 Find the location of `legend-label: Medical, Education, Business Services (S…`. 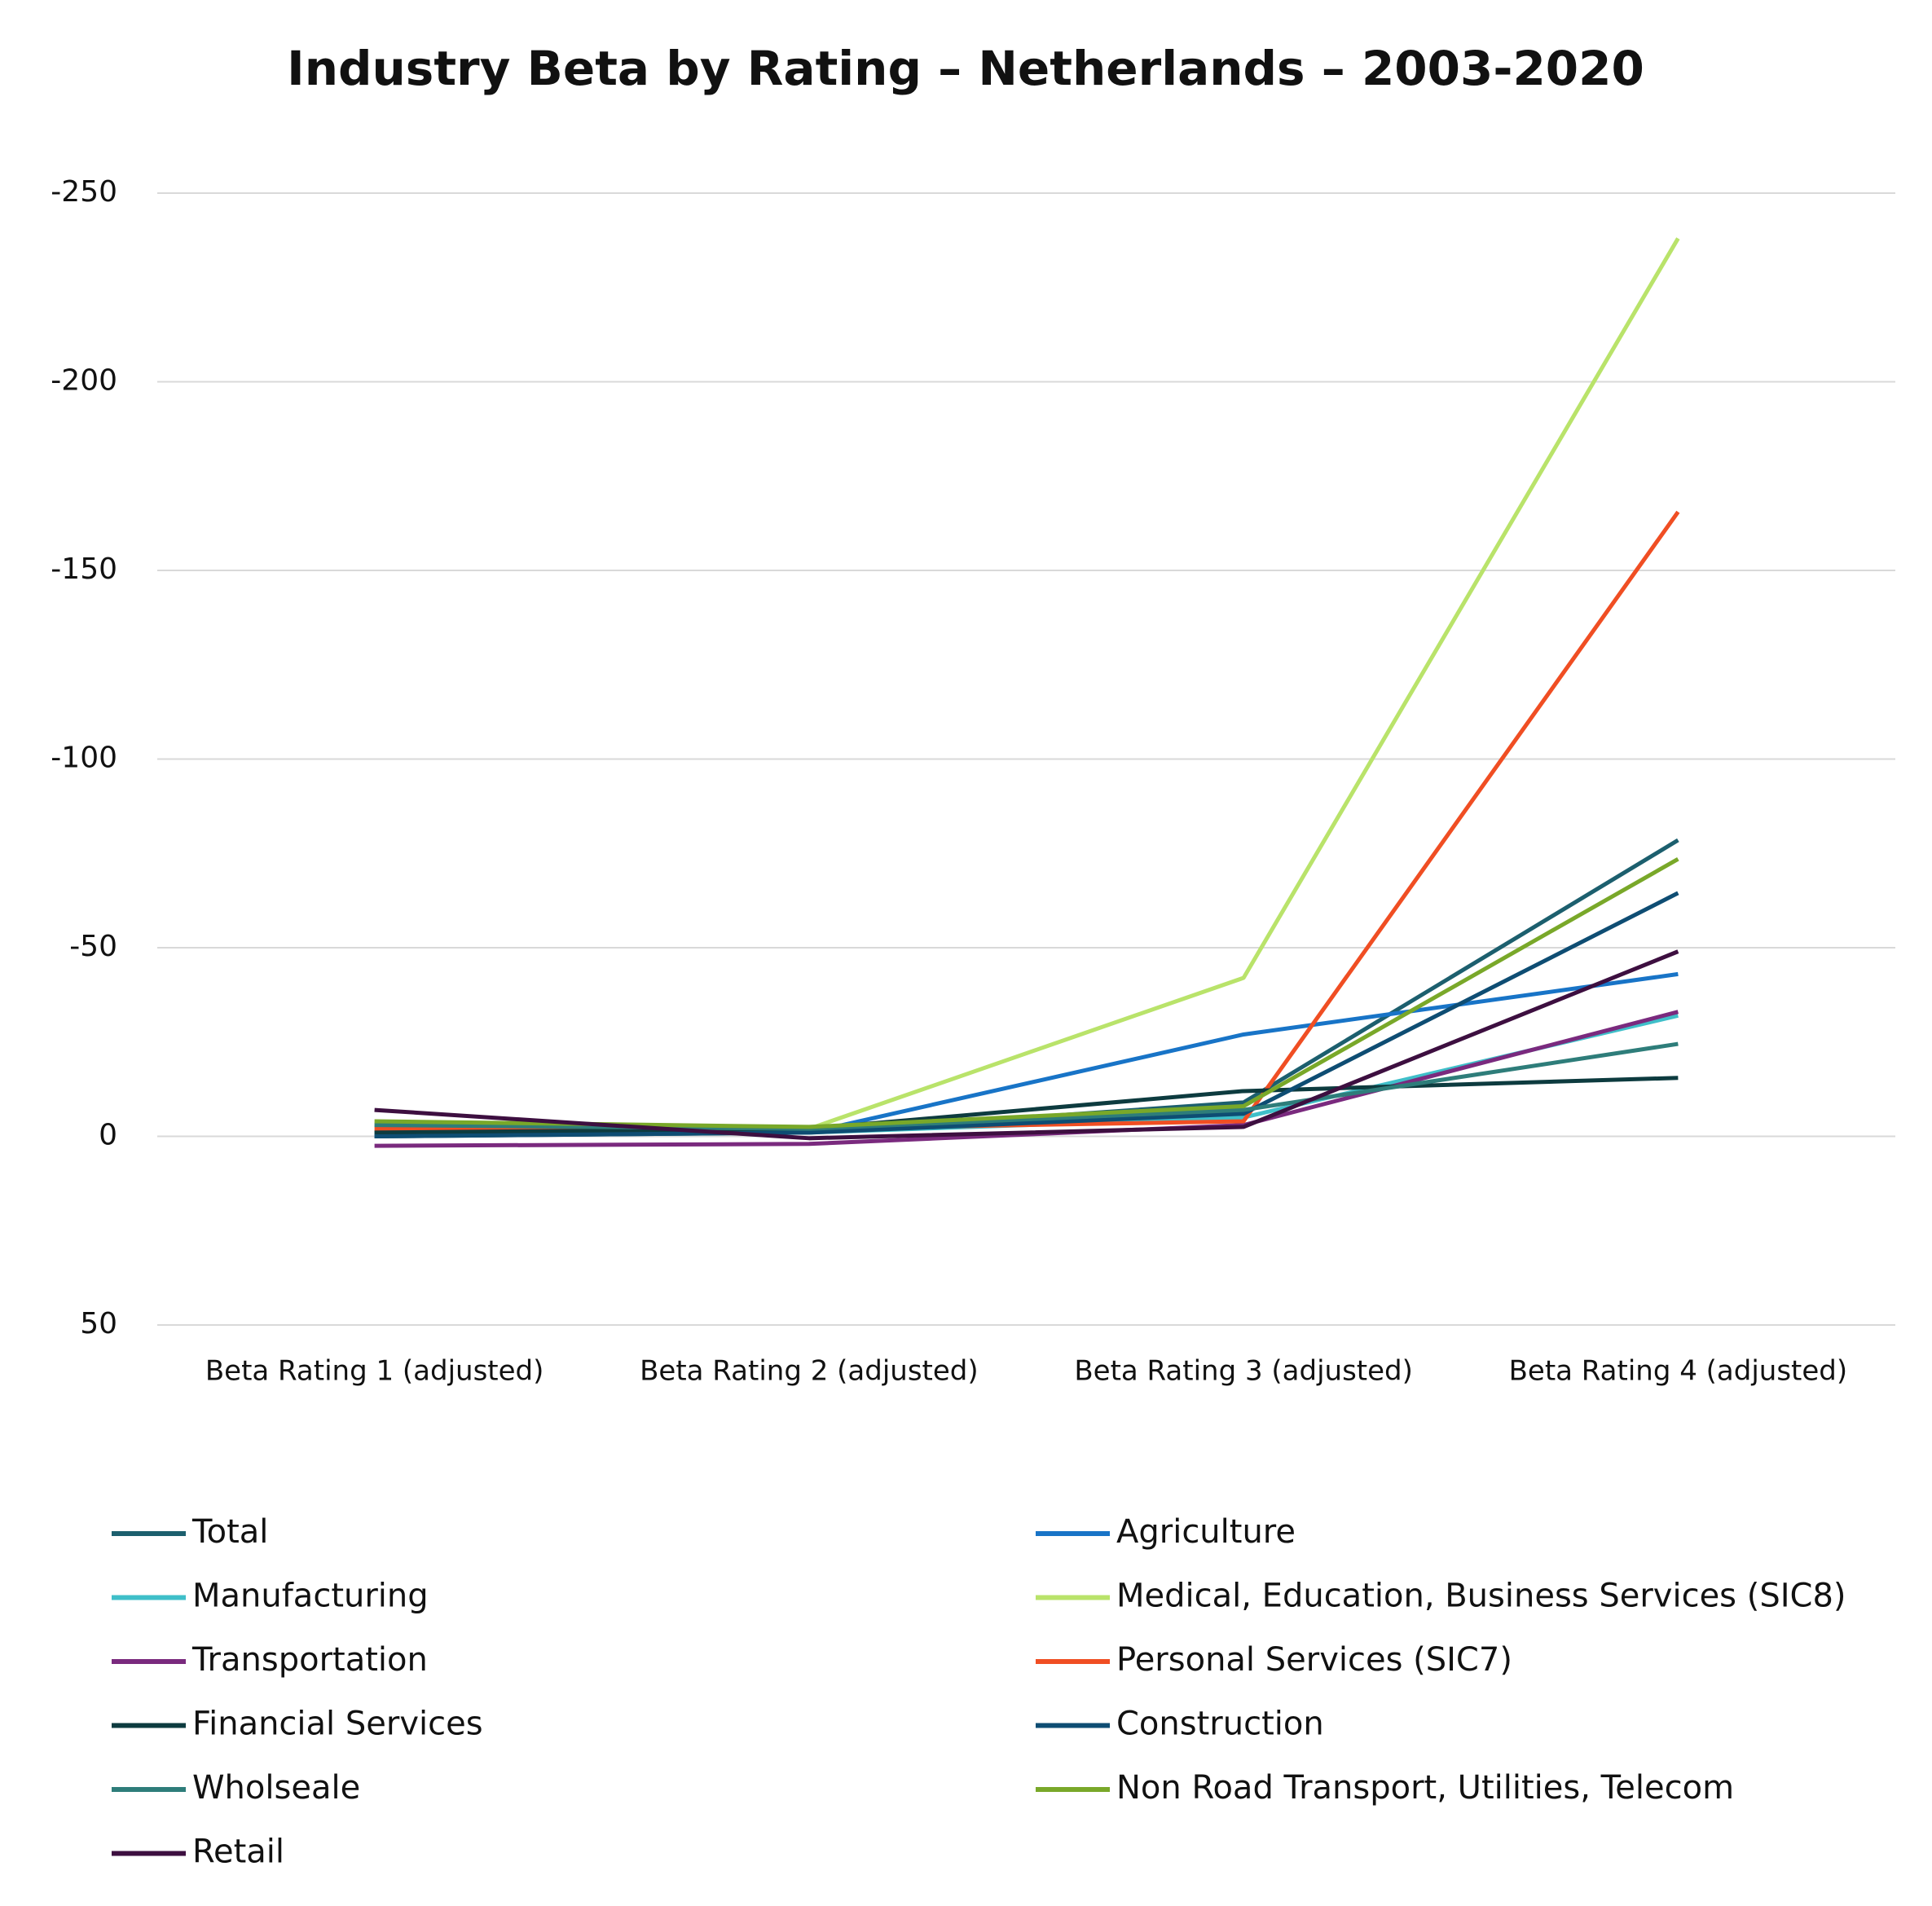

legend-label: Medical, Education, Business Services (S… is located at coordinates (1481, 1597).